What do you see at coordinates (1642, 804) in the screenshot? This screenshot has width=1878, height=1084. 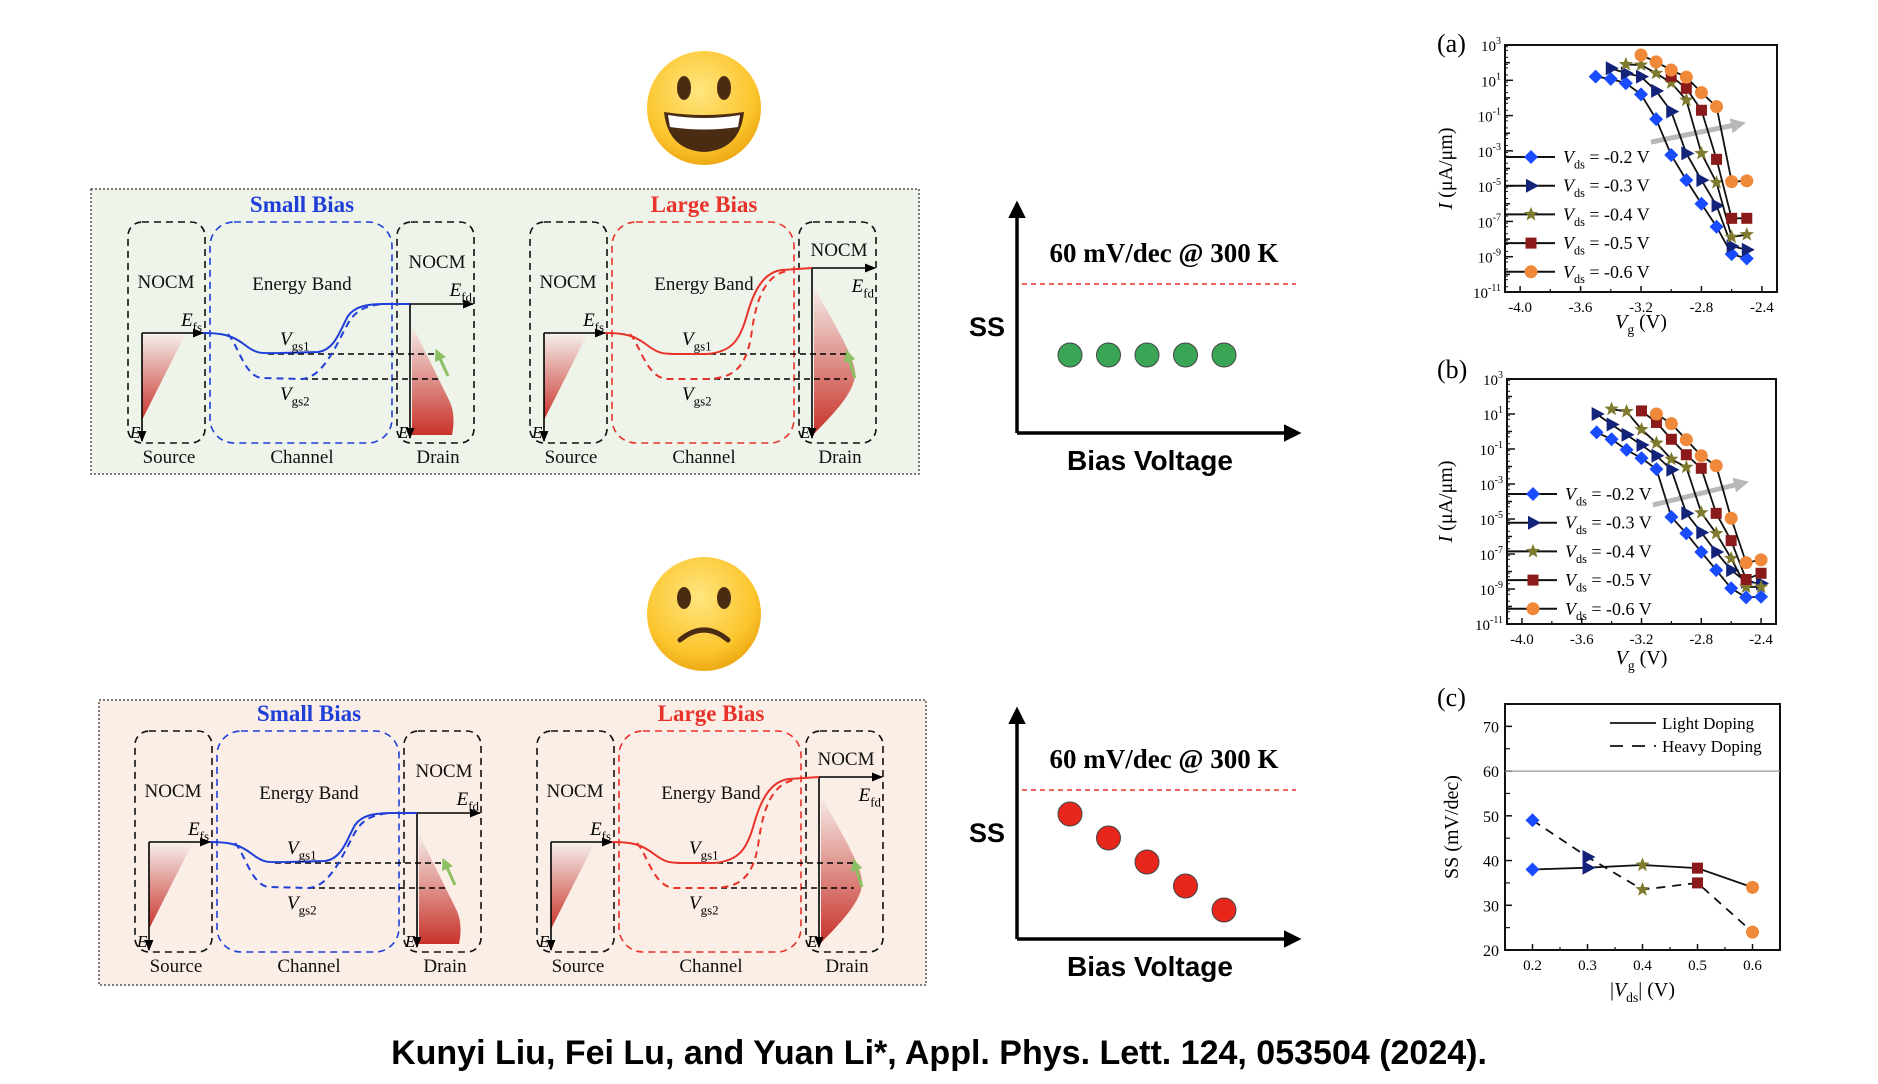 I see `series-solid: Light Doping` at bounding box center [1642, 804].